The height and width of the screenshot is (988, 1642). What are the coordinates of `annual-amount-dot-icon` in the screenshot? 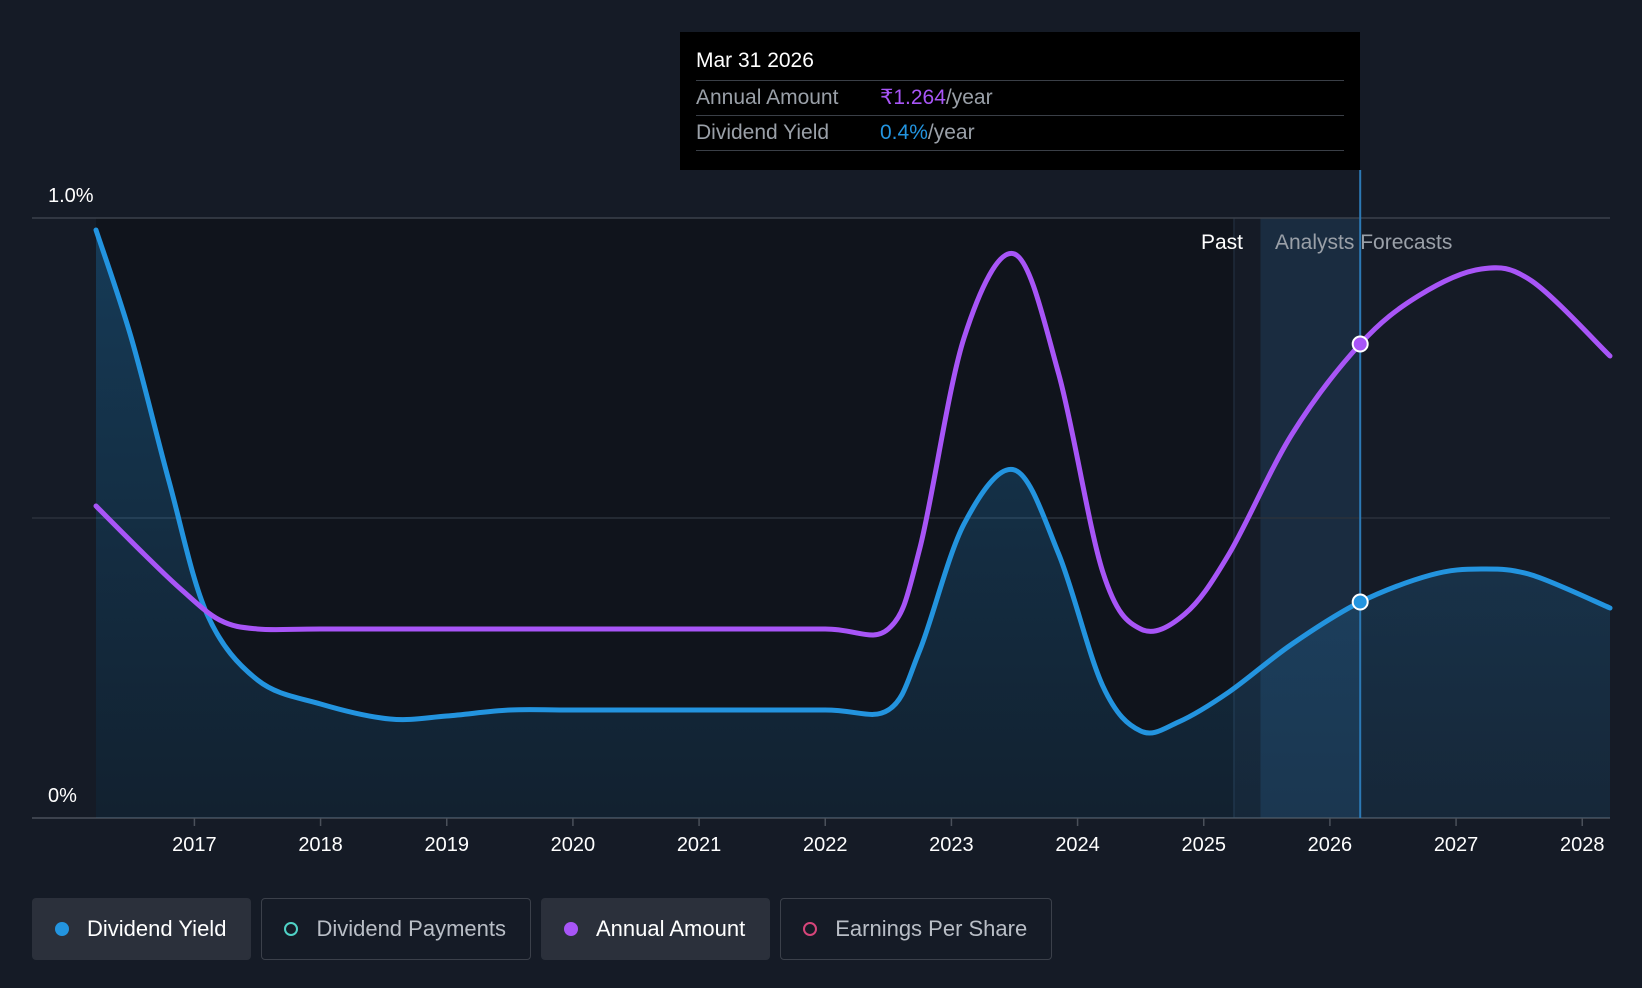 It's located at (570, 929).